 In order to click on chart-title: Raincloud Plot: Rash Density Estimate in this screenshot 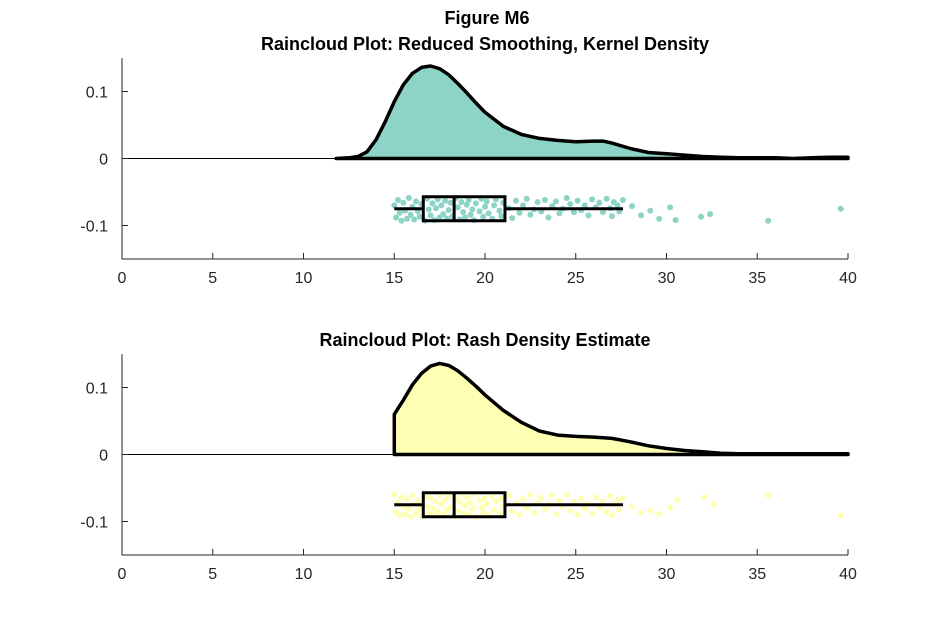, I will do `click(484, 340)`.